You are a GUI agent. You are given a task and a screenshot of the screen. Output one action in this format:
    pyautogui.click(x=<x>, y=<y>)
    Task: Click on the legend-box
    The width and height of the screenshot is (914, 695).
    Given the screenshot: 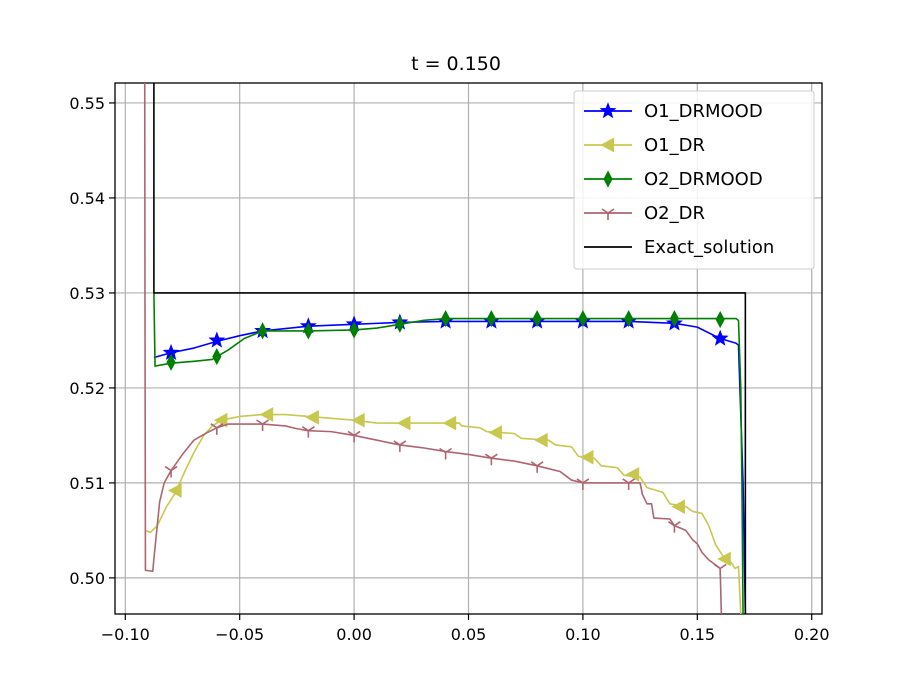 What is the action you would take?
    pyautogui.click(x=694, y=180)
    